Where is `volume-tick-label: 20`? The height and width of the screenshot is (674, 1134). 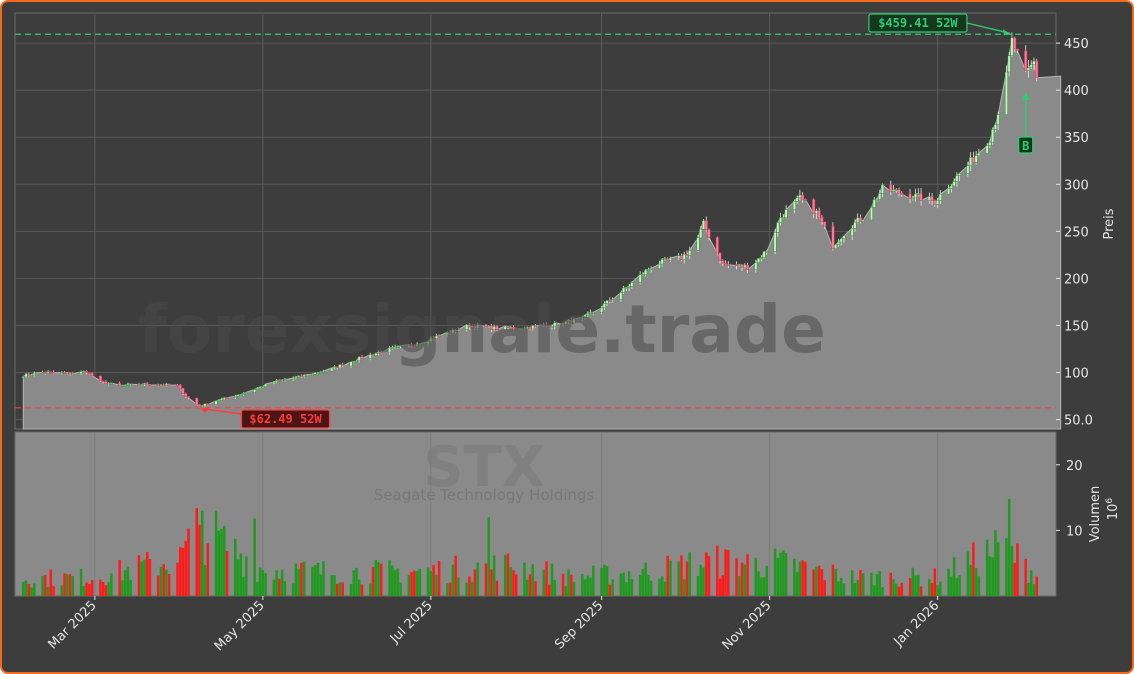
volume-tick-label: 20 is located at coordinates (1074, 466).